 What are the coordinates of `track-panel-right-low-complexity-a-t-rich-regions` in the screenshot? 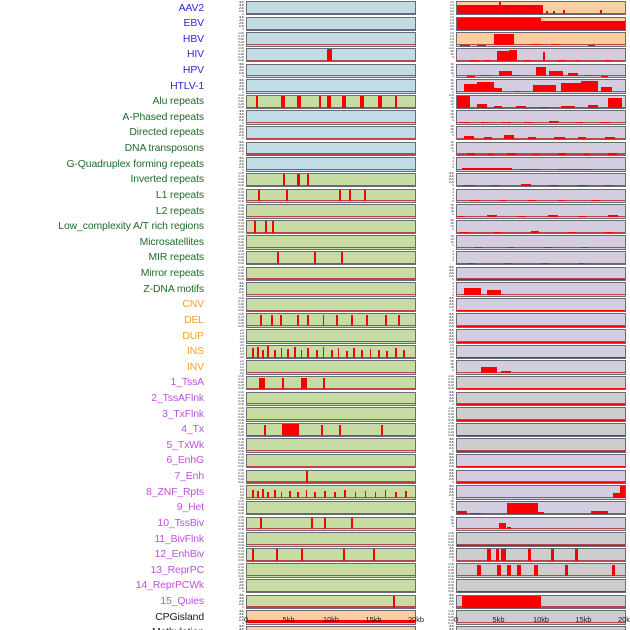 It's located at (541, 227).